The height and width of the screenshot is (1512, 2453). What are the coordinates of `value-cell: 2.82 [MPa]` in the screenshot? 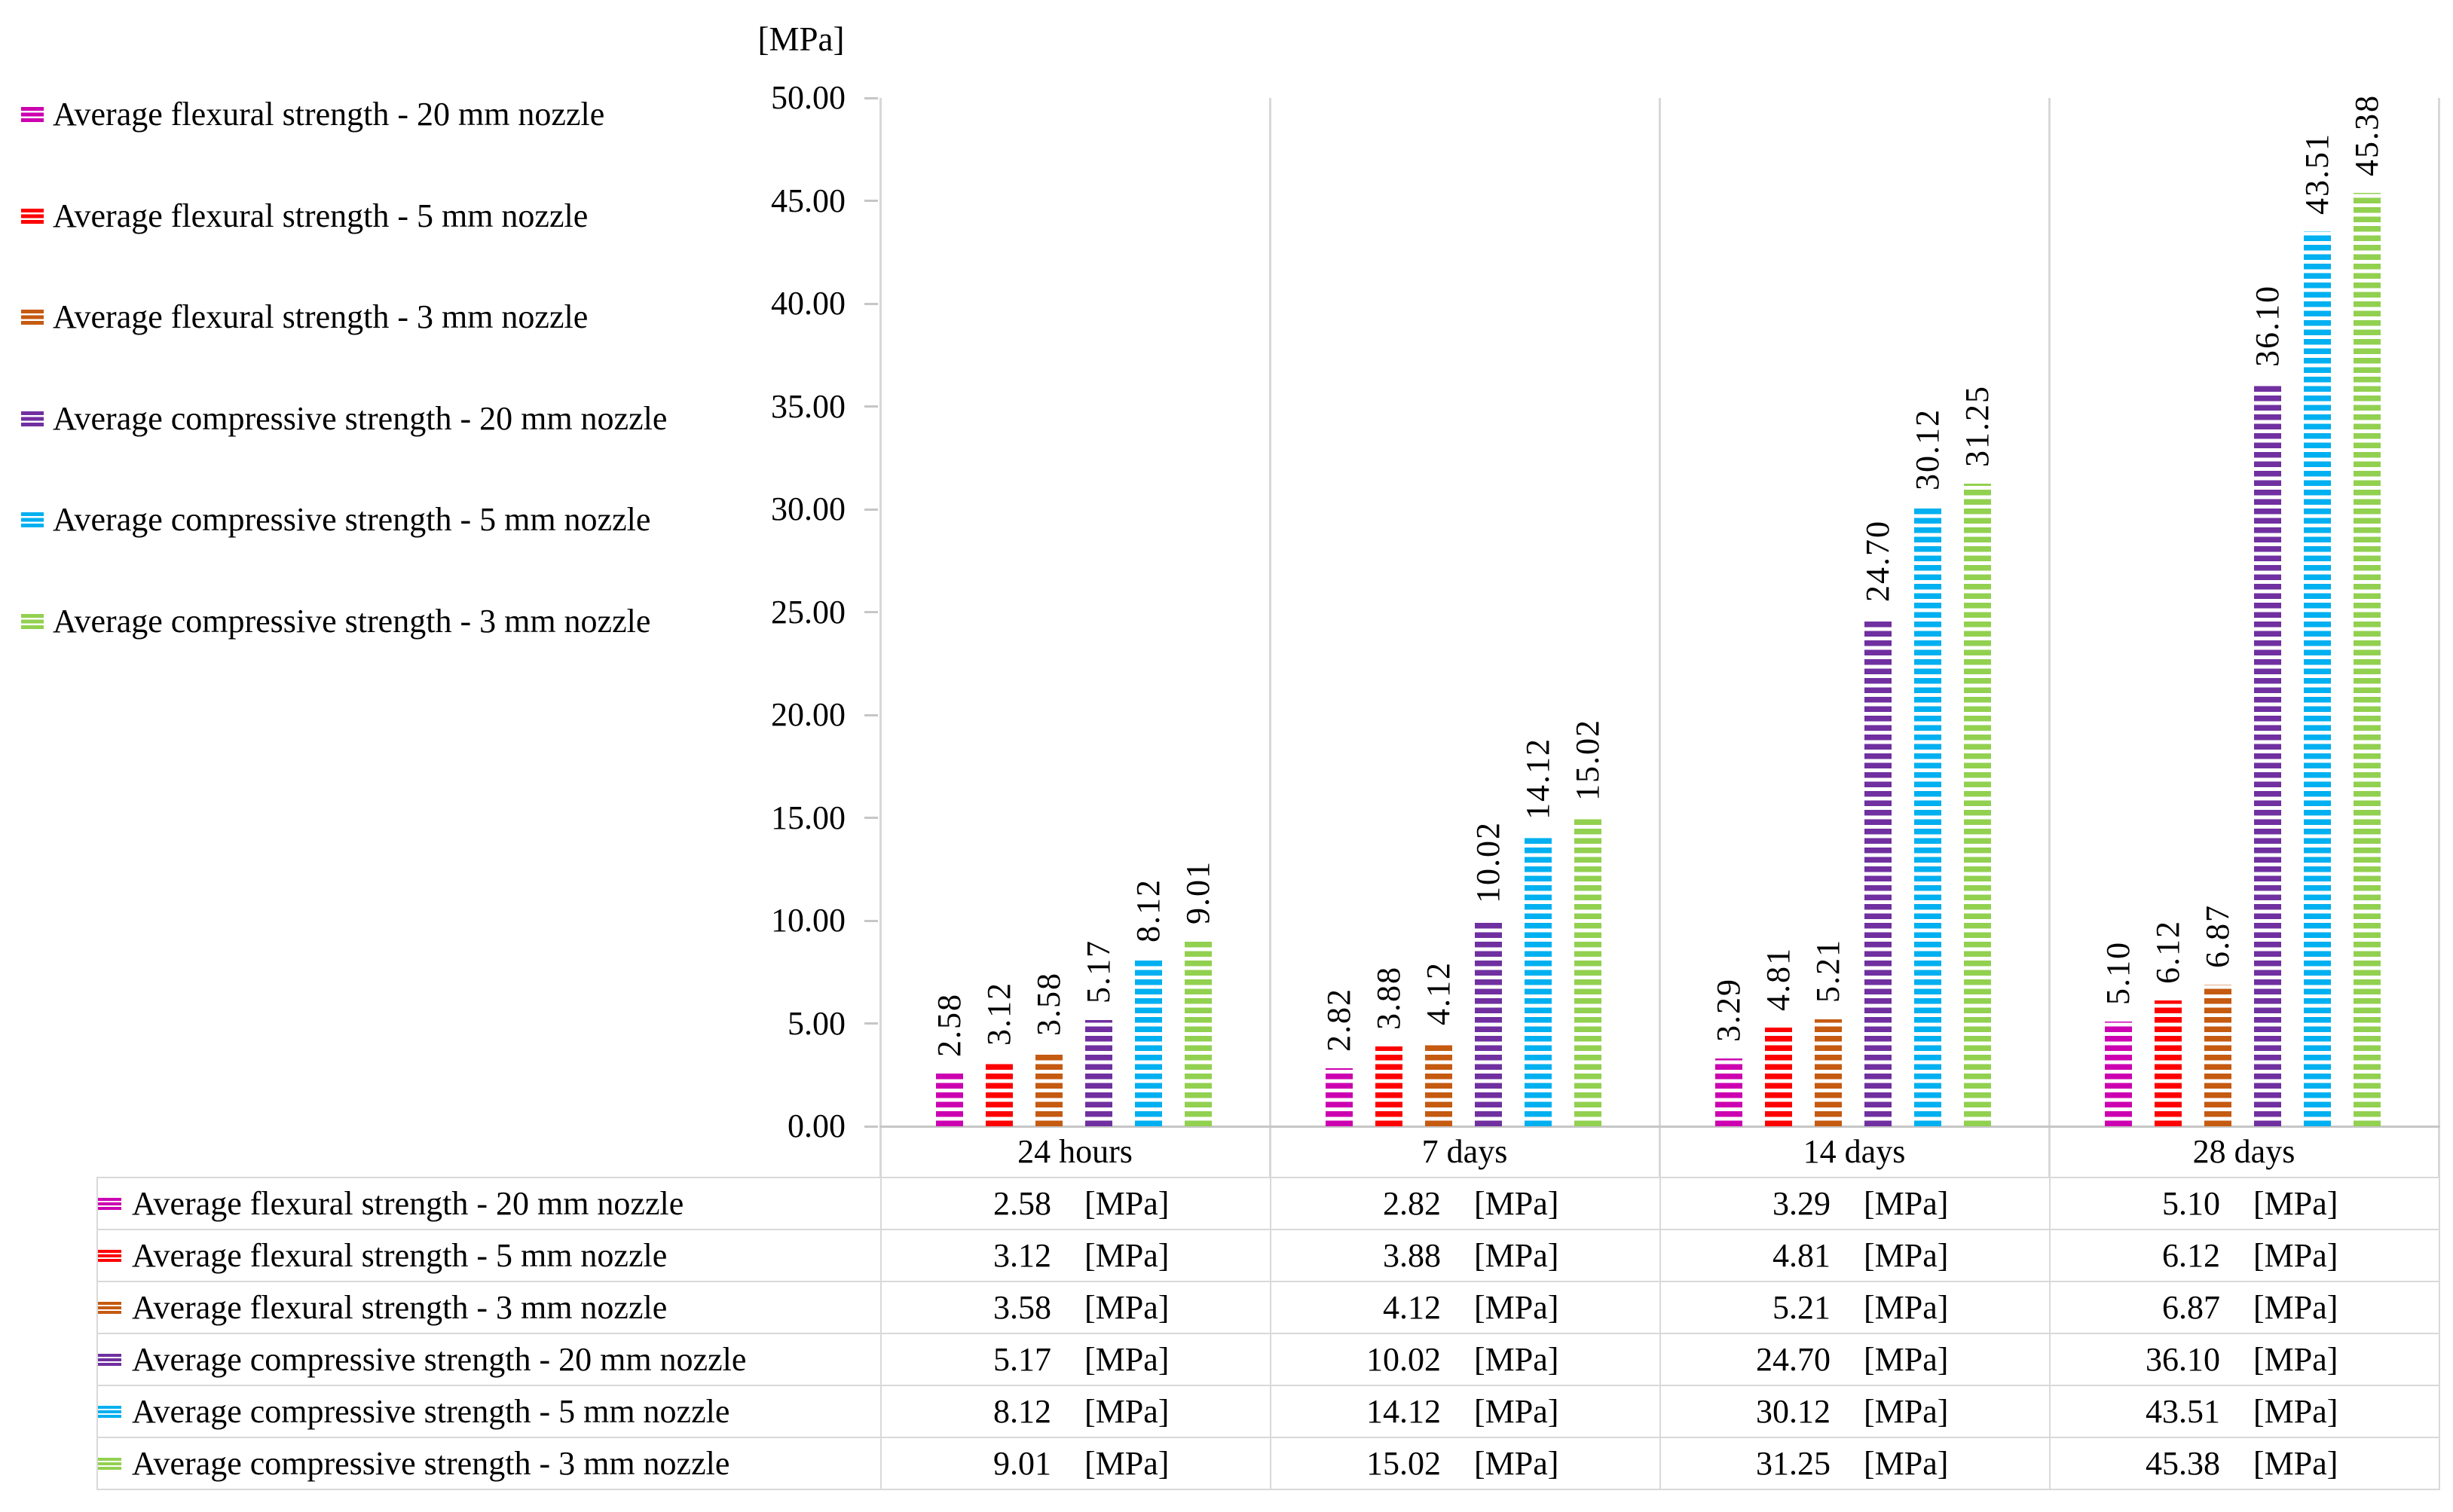 It's located at (1466, 1203).